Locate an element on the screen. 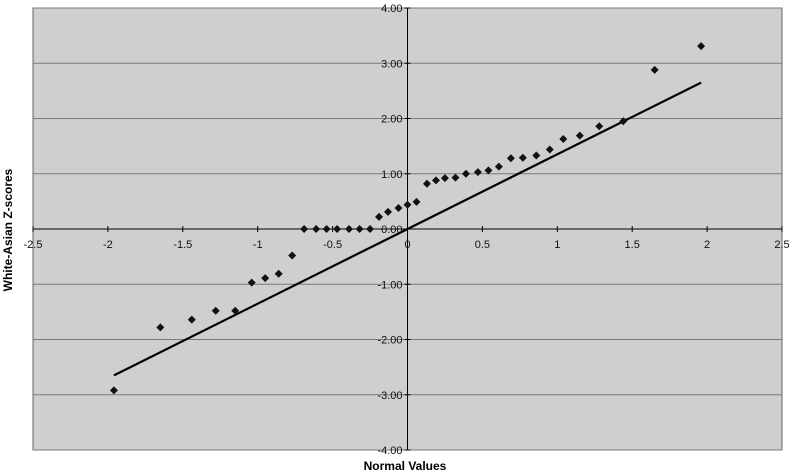 This screenshot has height=476, width=792. y-tick-label: -3.00 is located at coordinates (389, 396).